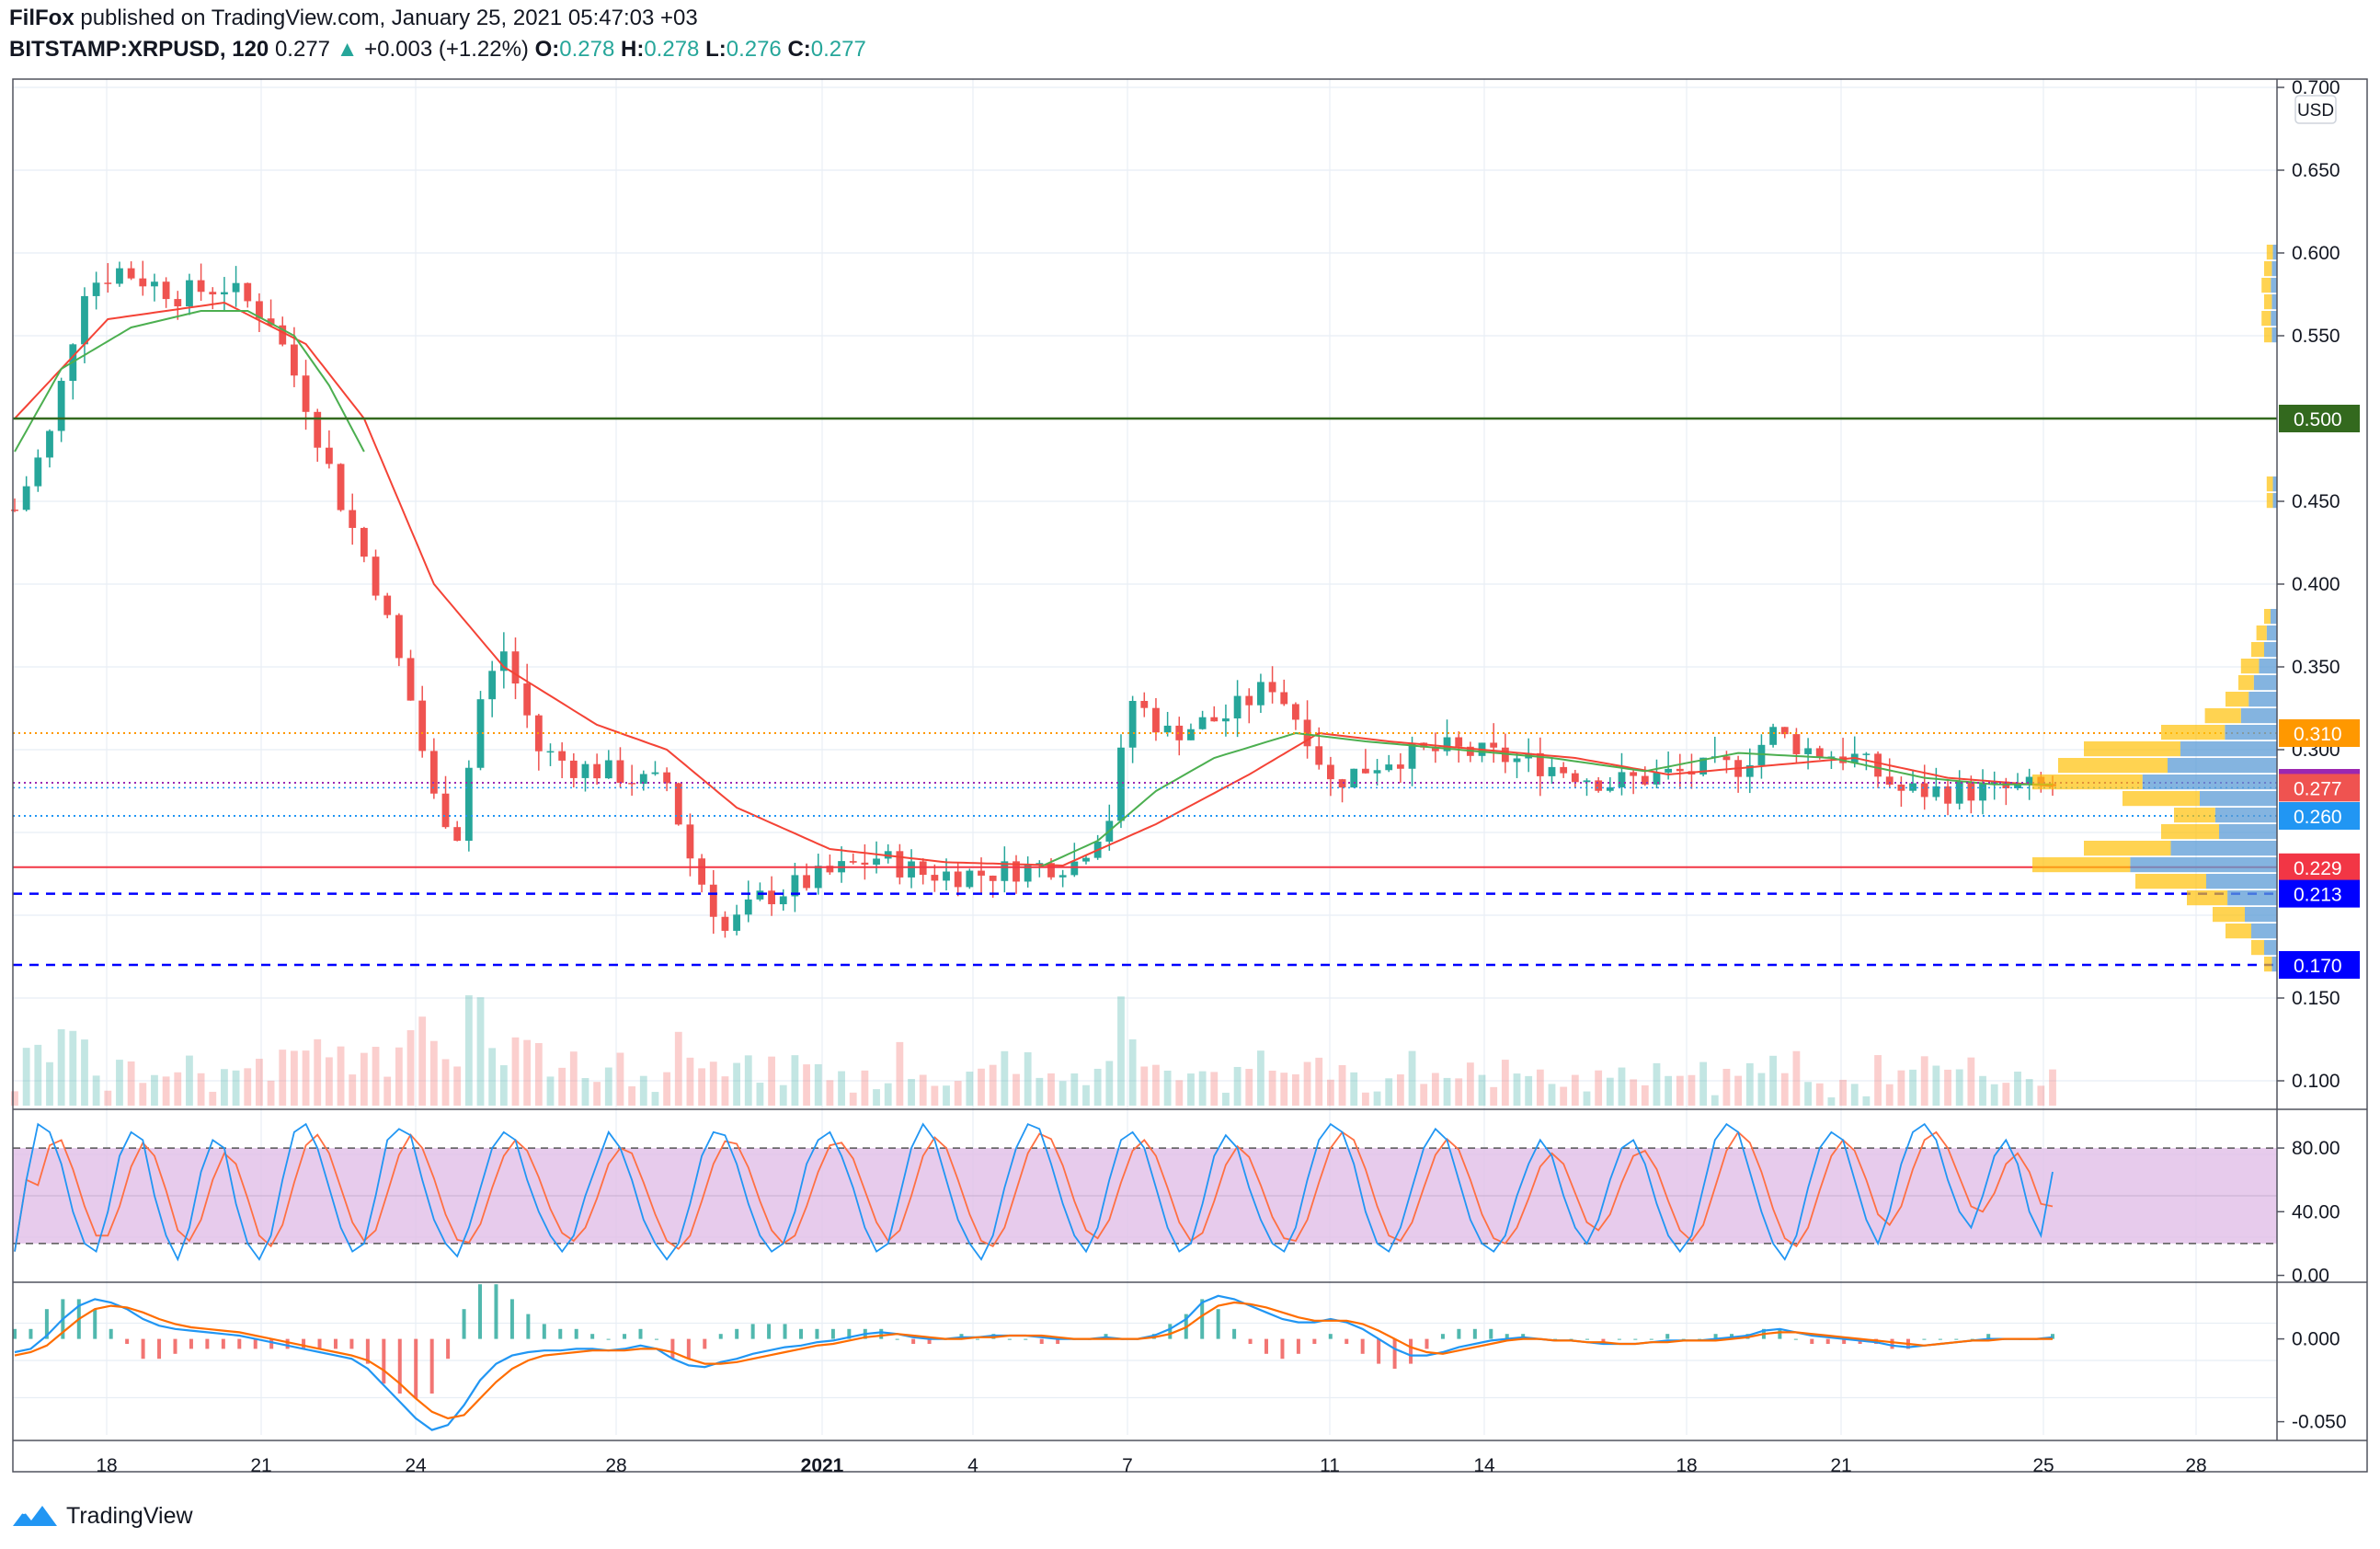 Image resolution: width=2380 pixels, height=1549 pixels. What do you see at coordinates (587, 50) in the screenshot?
I see `open-value: 0.278` at bounding box center [587, 50].